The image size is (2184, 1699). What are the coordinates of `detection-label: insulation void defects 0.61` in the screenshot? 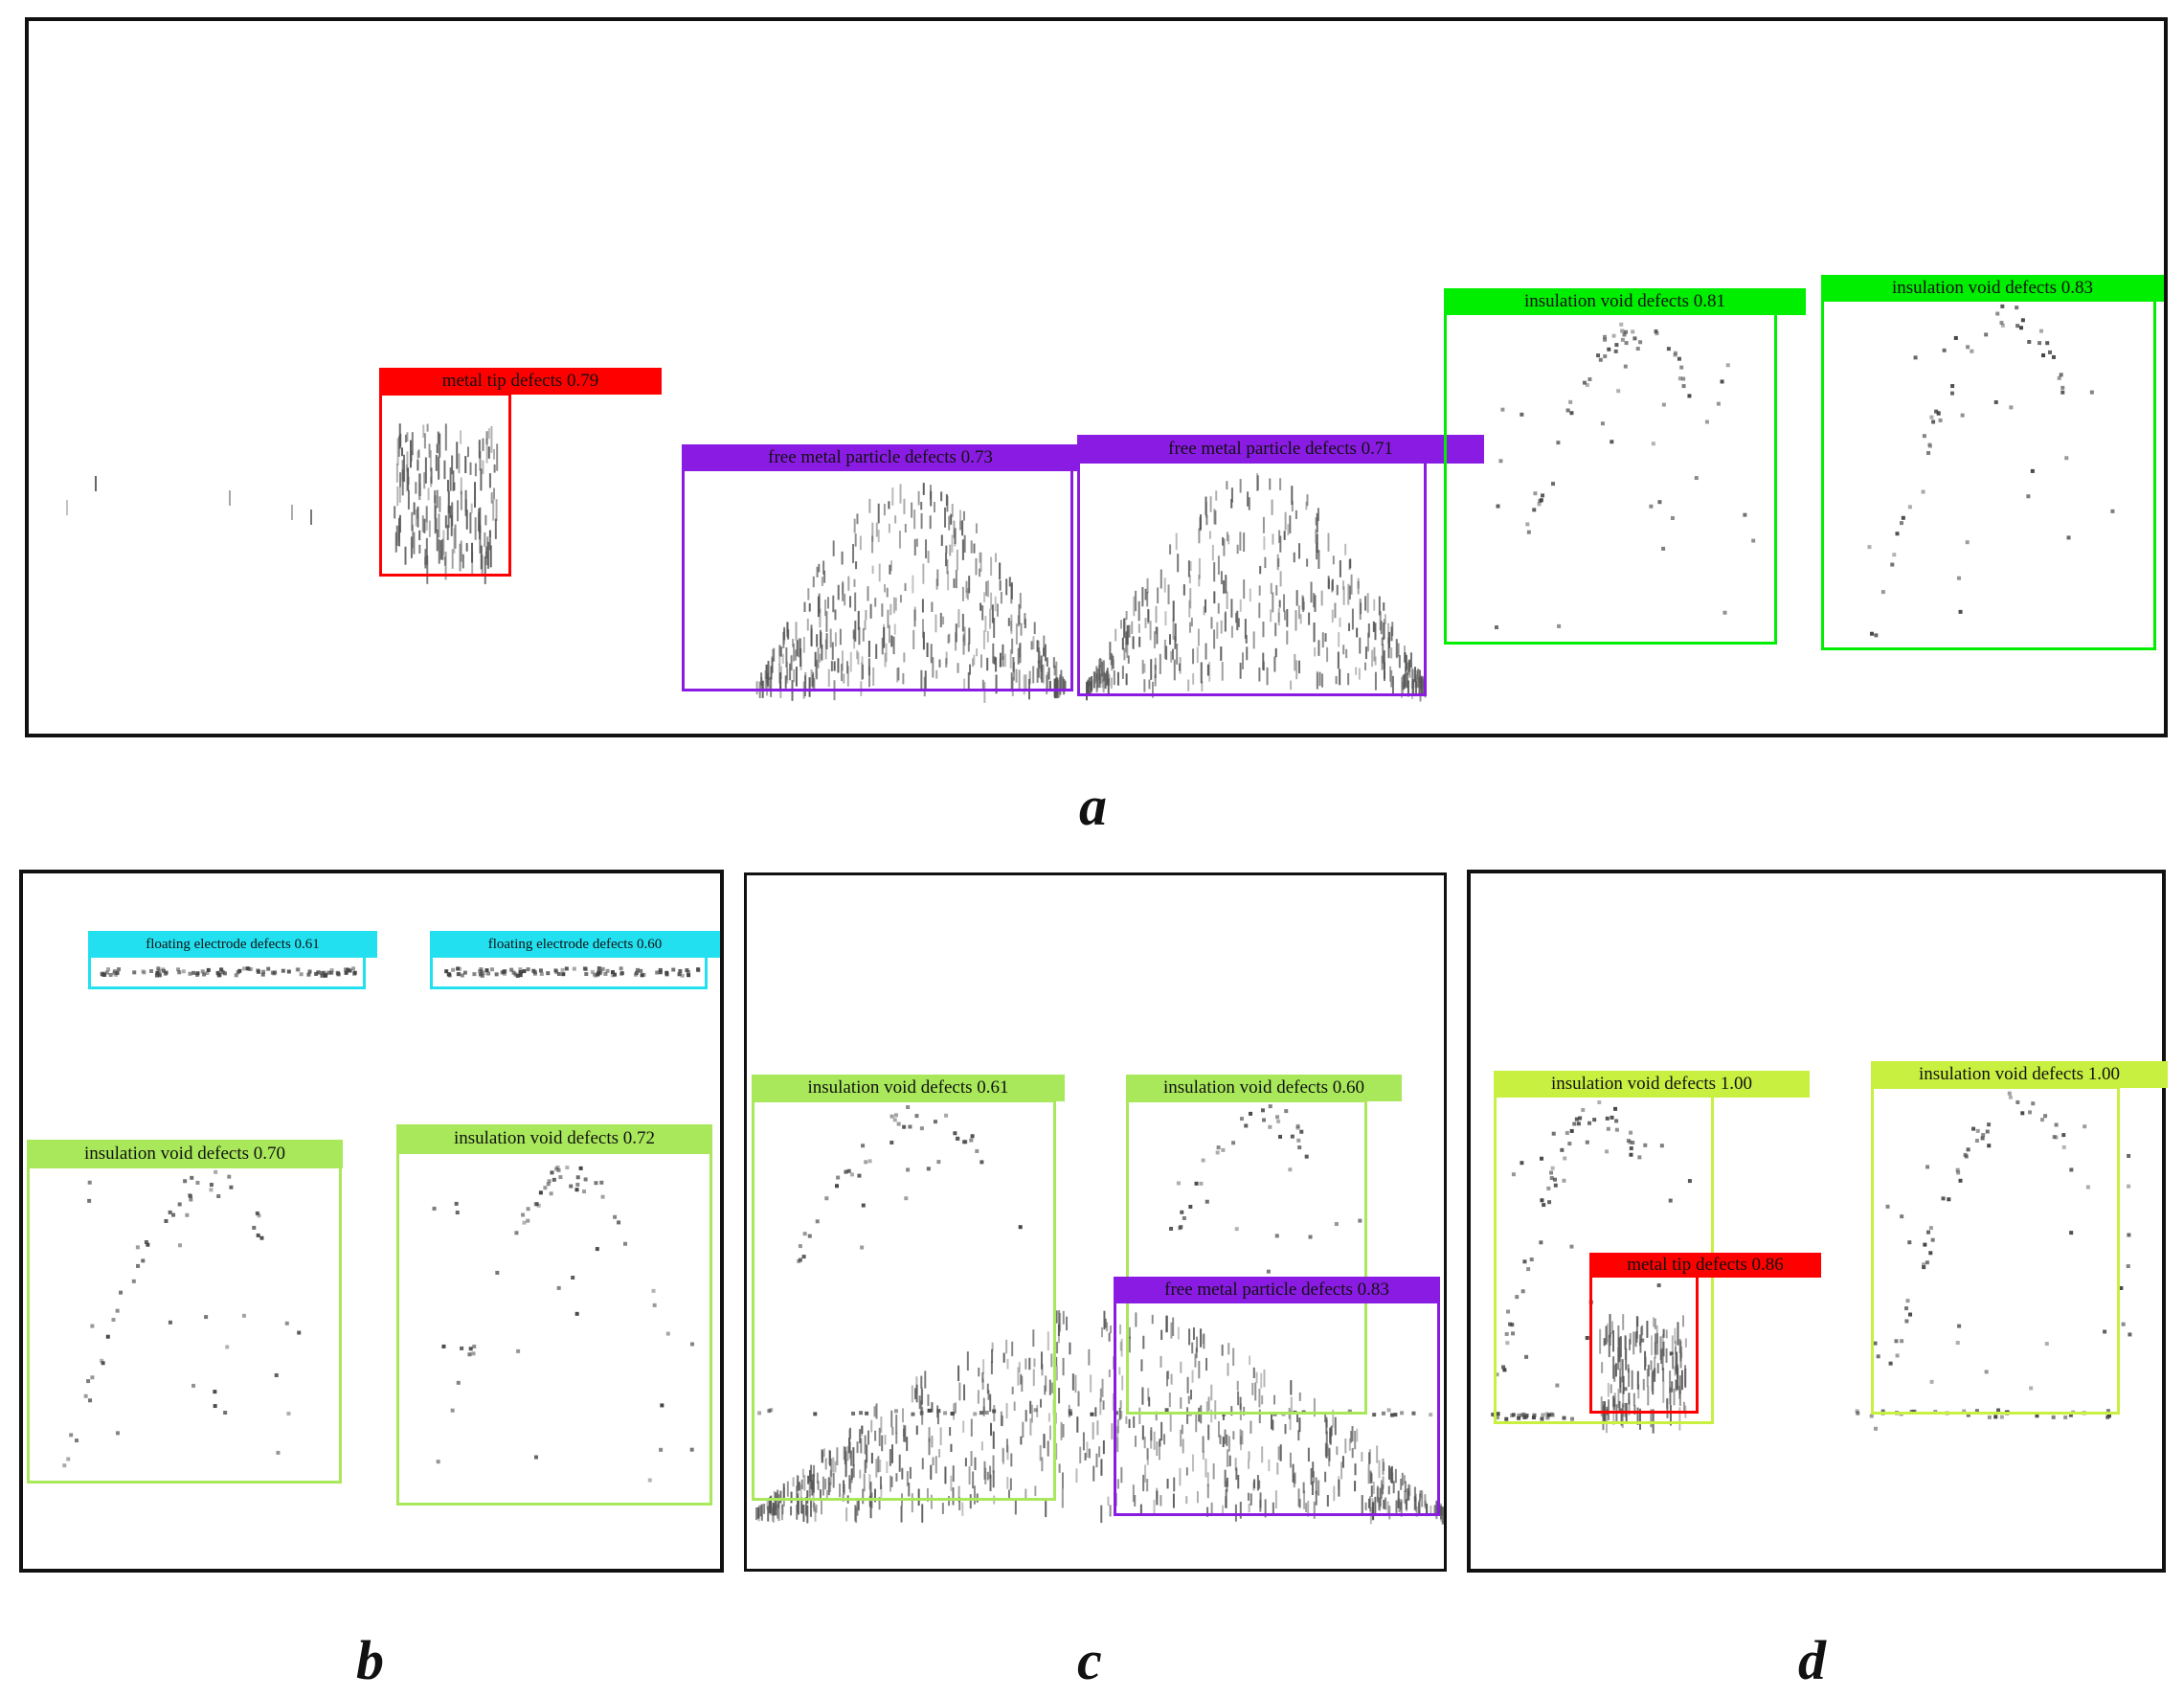 It's located at (908, 1088).